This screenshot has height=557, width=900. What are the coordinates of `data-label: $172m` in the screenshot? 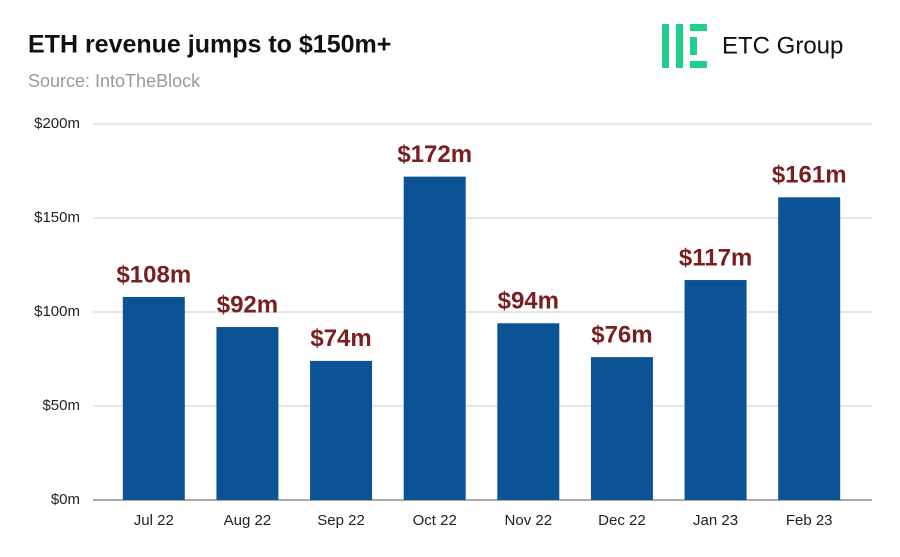 It's located at (434, 154).